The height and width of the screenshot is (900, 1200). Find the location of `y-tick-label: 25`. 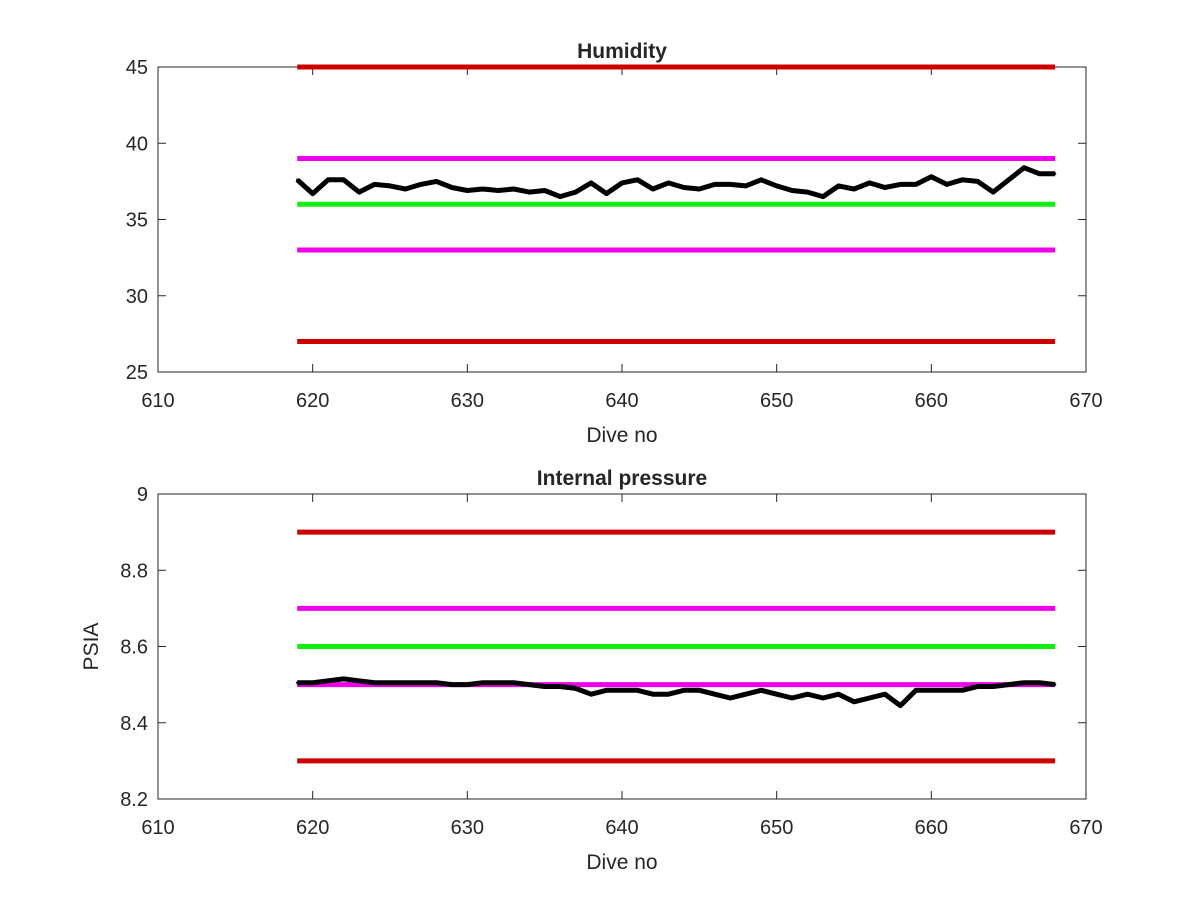

y-tick-label: 25 is located at coordinates (137, 373).